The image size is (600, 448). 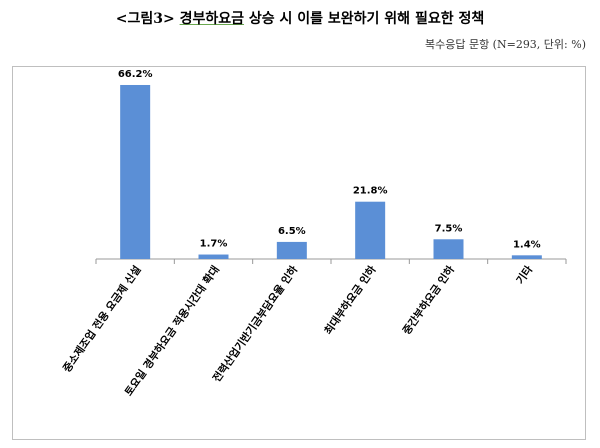 I want to click on category-label: 중간부하요금 인하, so click(x=428, y=300).